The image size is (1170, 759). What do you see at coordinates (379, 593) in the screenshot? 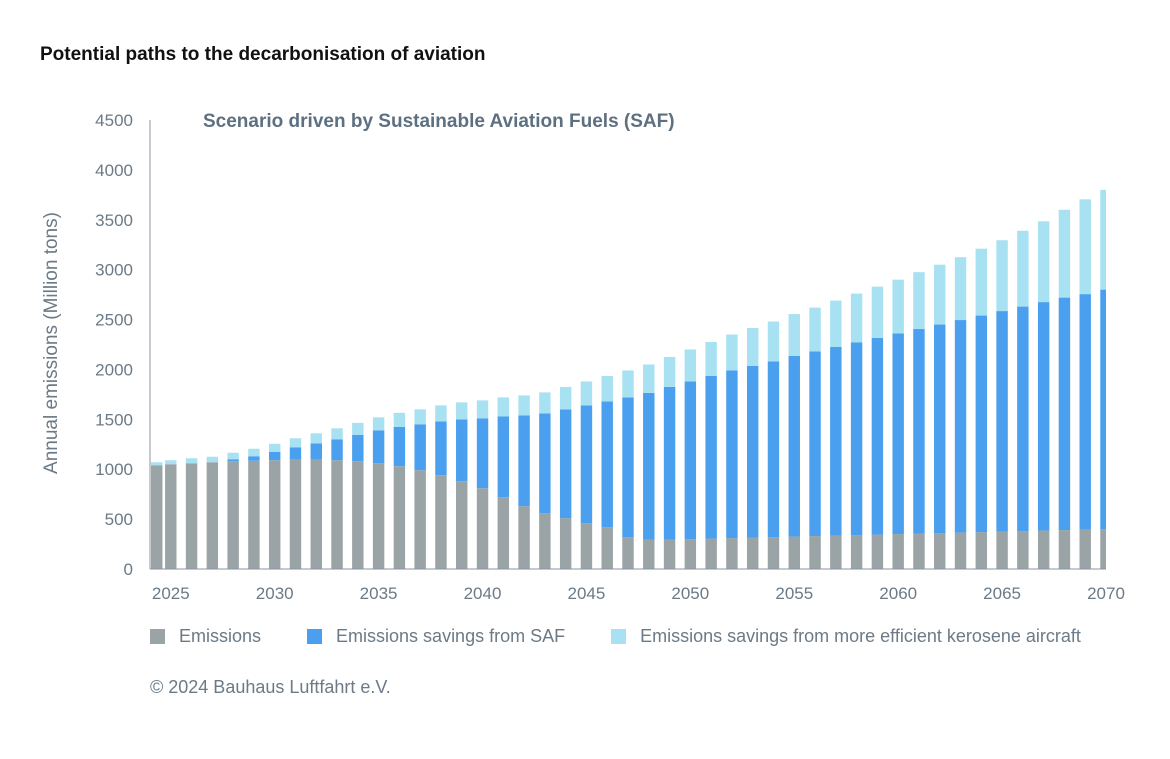
I see `x-tick-label: 2035` at bounding box center [379, 593].